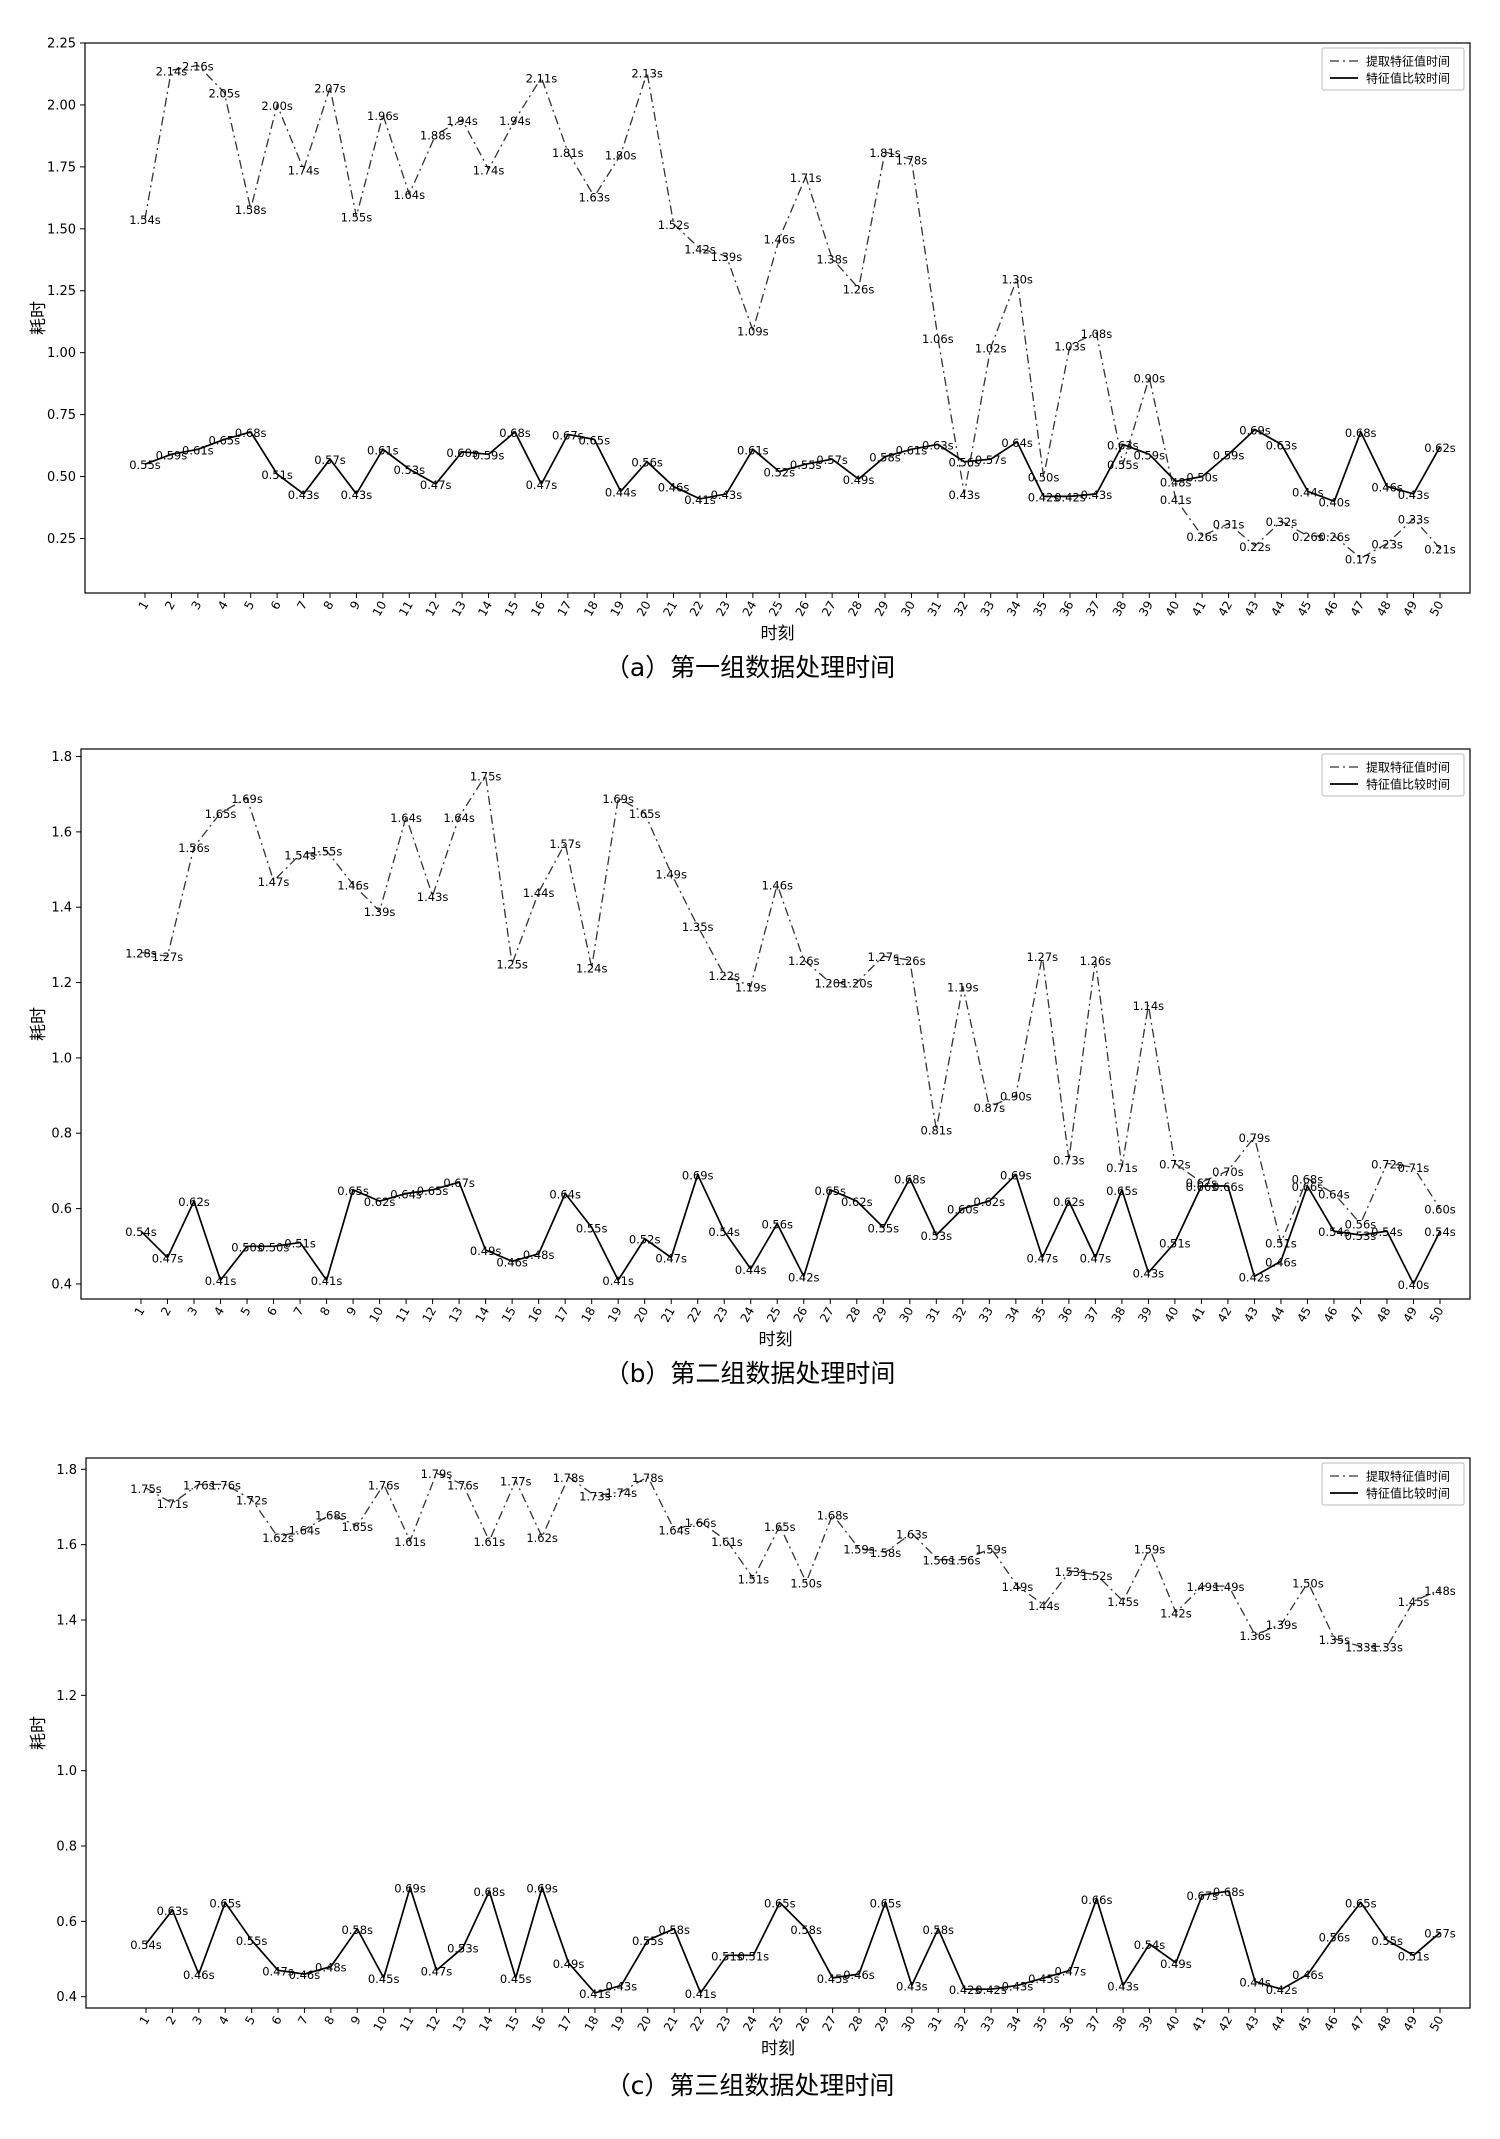 The height and width of the screenshot is (2139, 1500). What do you see at coordinates (357, 1930) in the screenshot?
I see `data-label: 0.58s` at bounding box center [357, 1930].